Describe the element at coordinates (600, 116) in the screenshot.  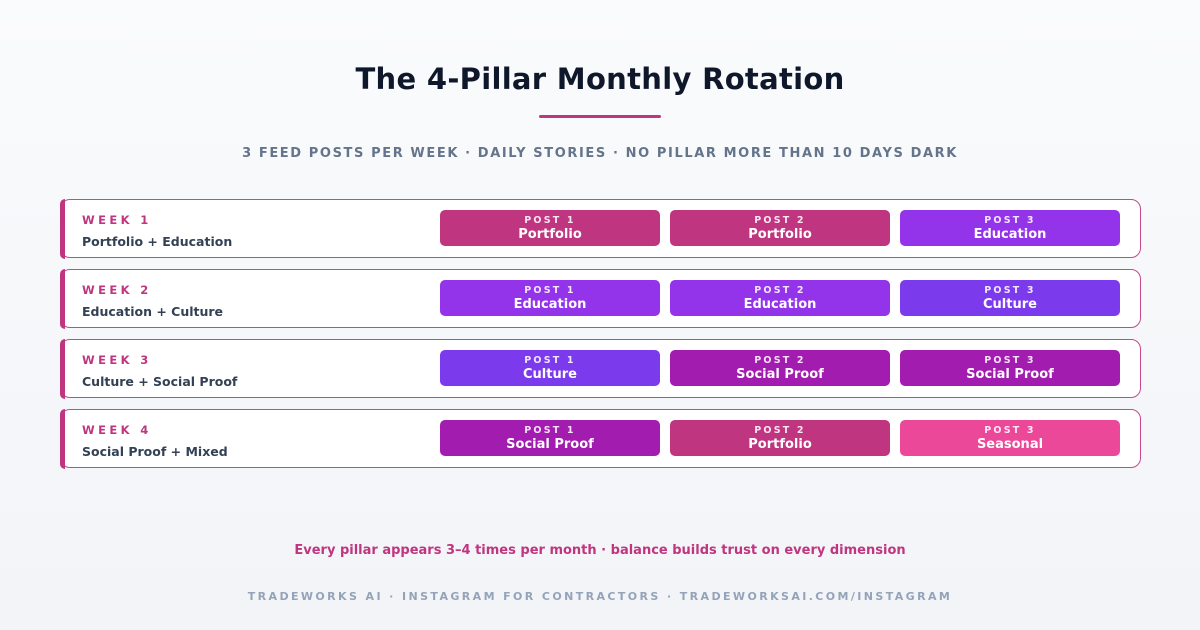
I see `title-underline` at that location.